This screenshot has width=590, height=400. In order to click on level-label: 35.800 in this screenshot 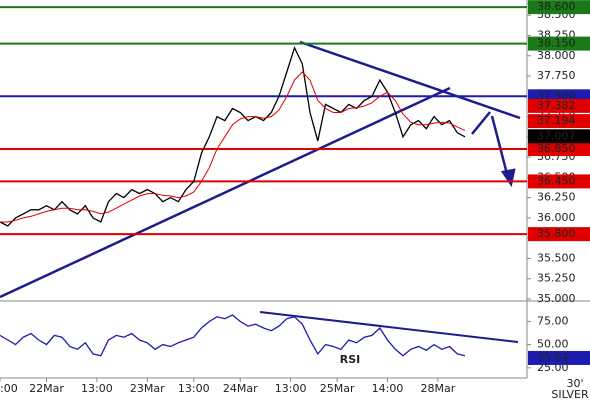, I will do `click(556, 233)`.